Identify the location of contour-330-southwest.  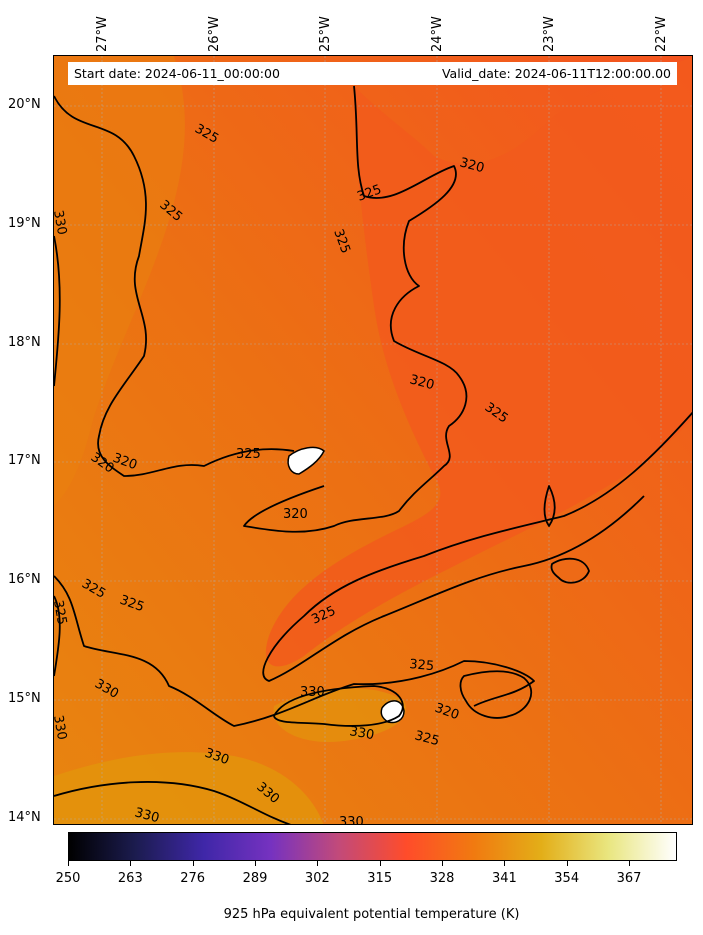
(173, 802).